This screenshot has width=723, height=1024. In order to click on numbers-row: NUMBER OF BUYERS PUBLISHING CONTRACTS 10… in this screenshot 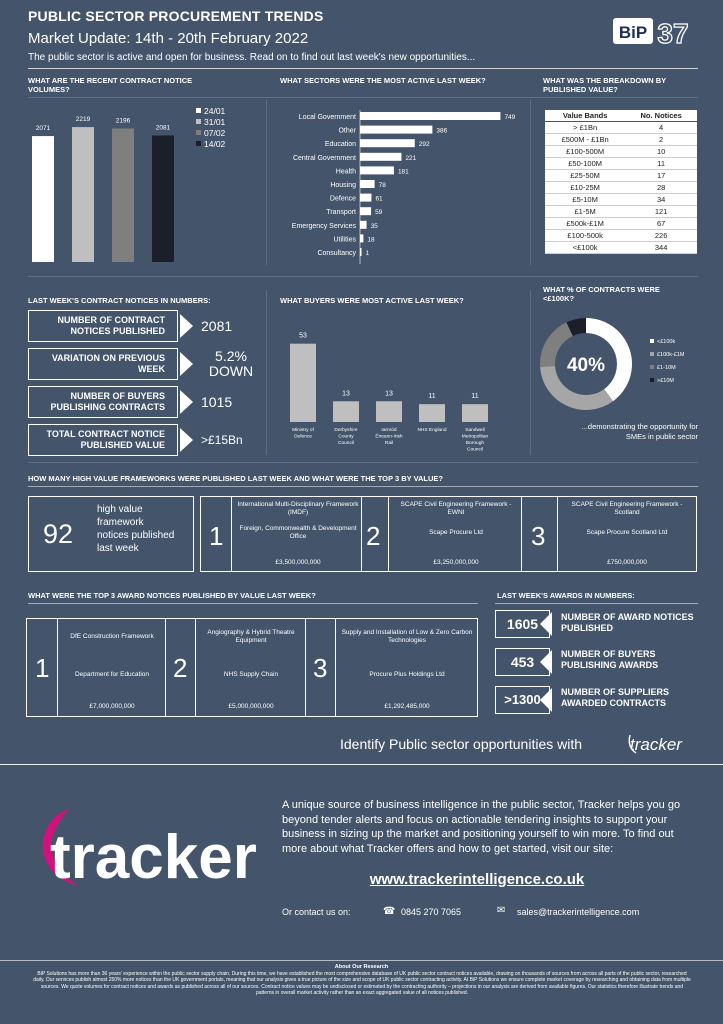, I will do `click(144, 402)`.